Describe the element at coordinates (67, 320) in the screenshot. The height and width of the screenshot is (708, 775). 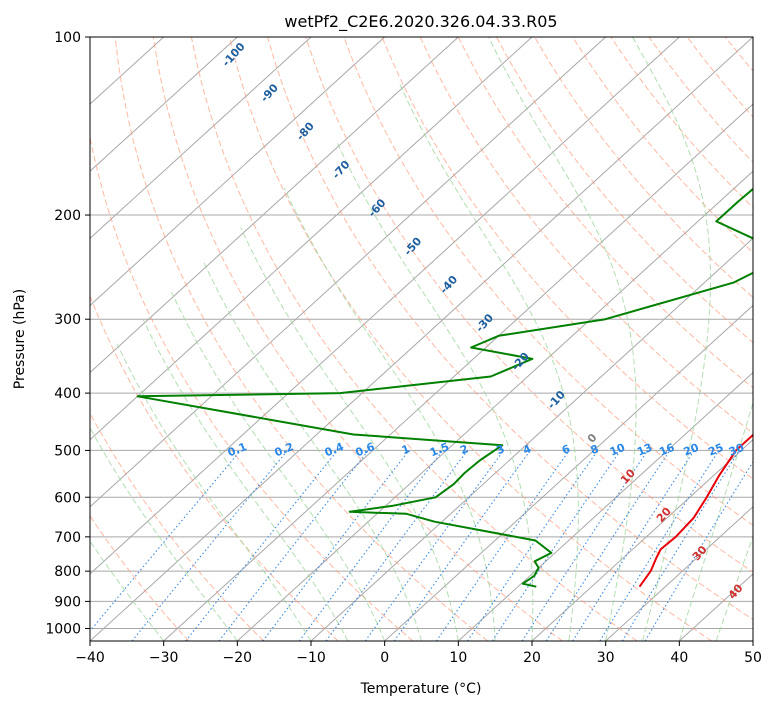
I see `y-tick-label: 300` at that location.